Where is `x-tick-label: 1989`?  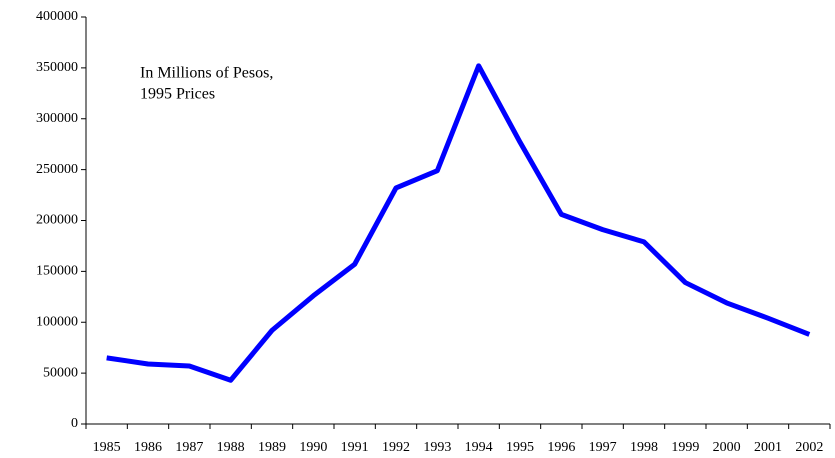 x-tick-label: 1989 is located at coordinates (272, 447).